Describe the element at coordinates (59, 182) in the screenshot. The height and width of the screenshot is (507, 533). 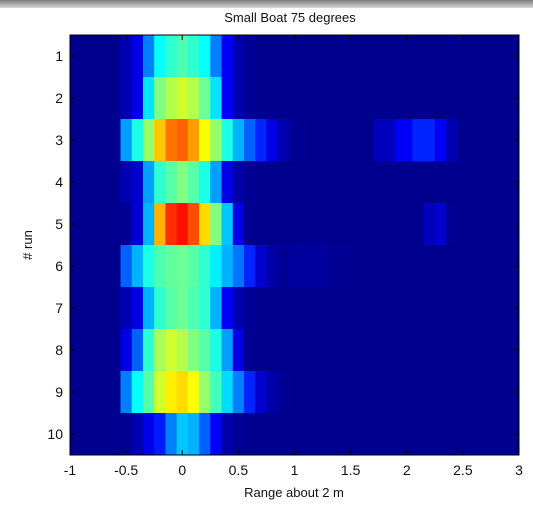
I see `y-tick-label: 4` at that location.